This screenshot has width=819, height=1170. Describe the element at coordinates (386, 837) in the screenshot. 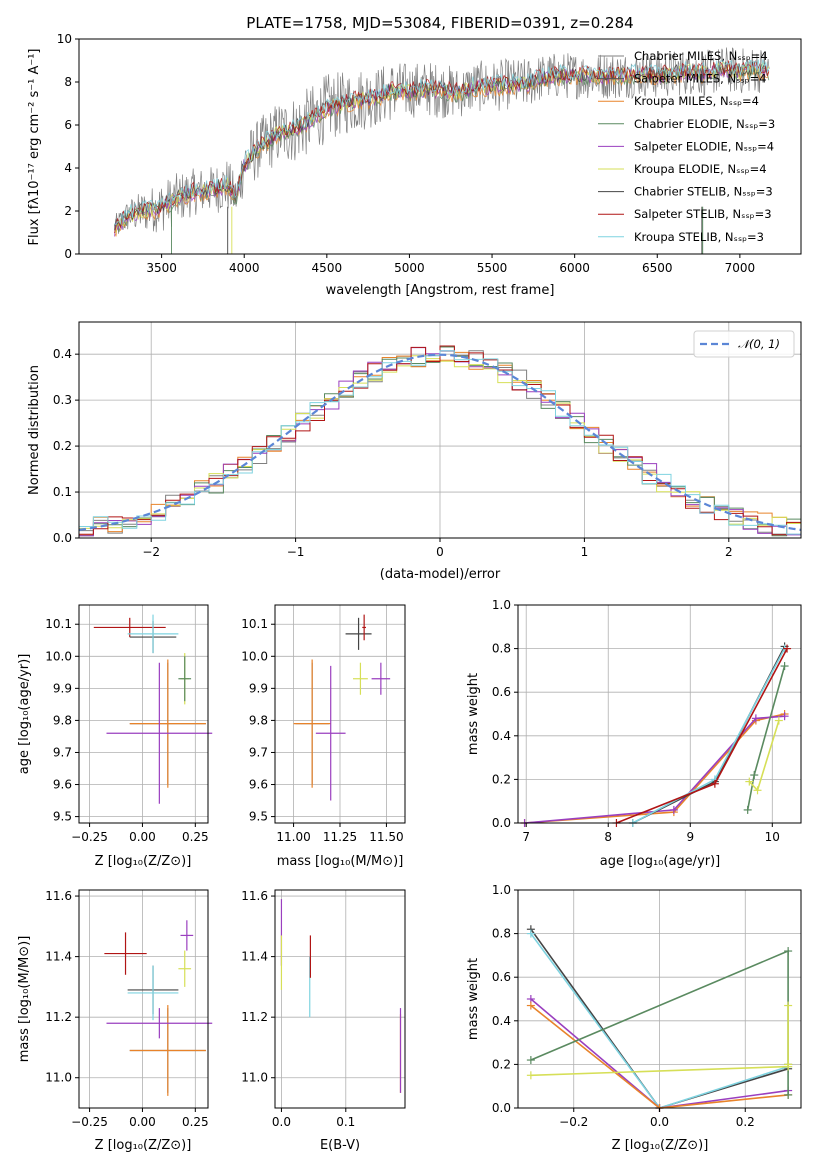

I see `x-tick-label: 11.50` at that location.